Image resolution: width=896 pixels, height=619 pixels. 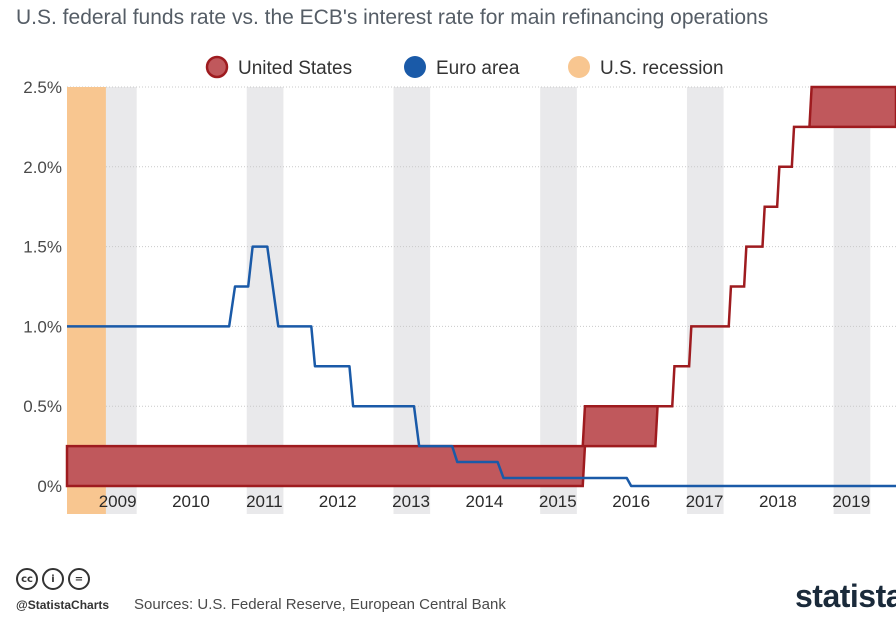 What do you see at coordinates (217, 67) in the screenshot?
I see `legend-marker-united-states` at bounding box center [217, 67].